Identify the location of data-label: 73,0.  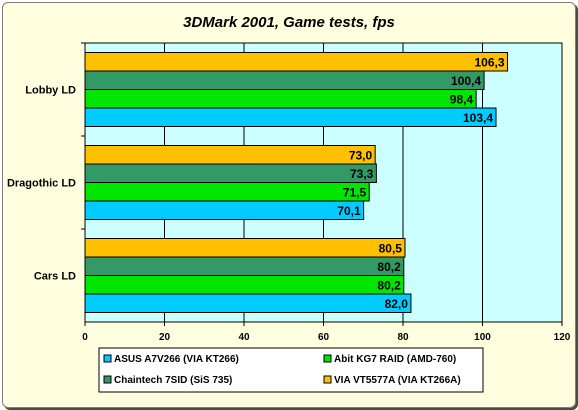
(361, 155).